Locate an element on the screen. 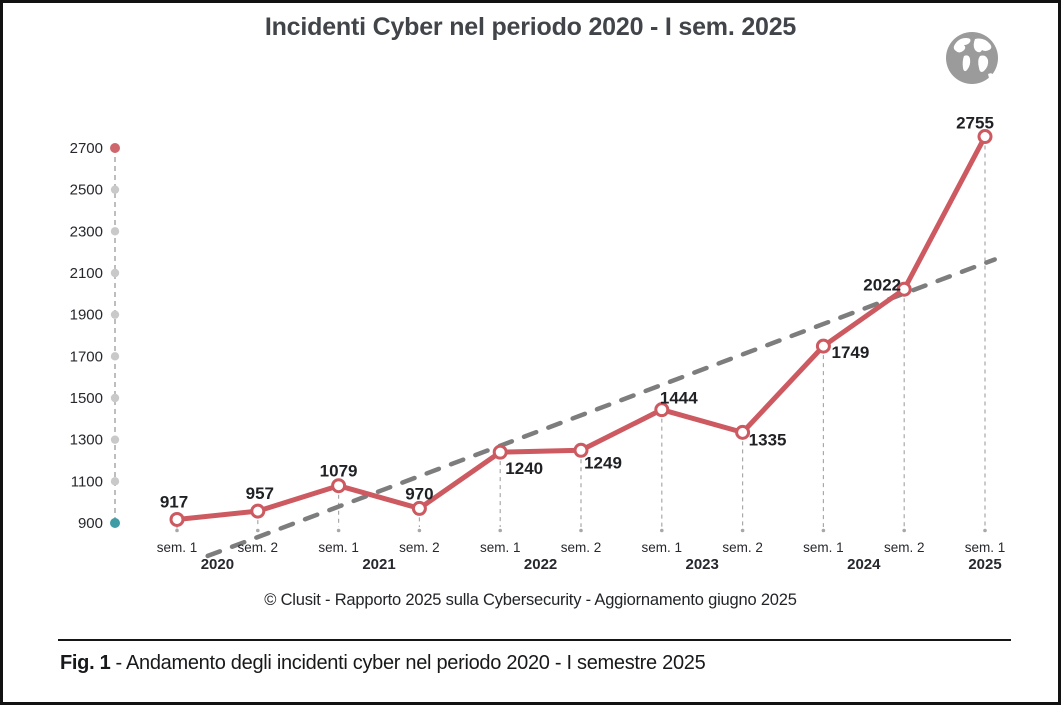 The height and width of the screenshot is (705, 1061). data-point-label: 2022 is located at coordinates (882, 284).